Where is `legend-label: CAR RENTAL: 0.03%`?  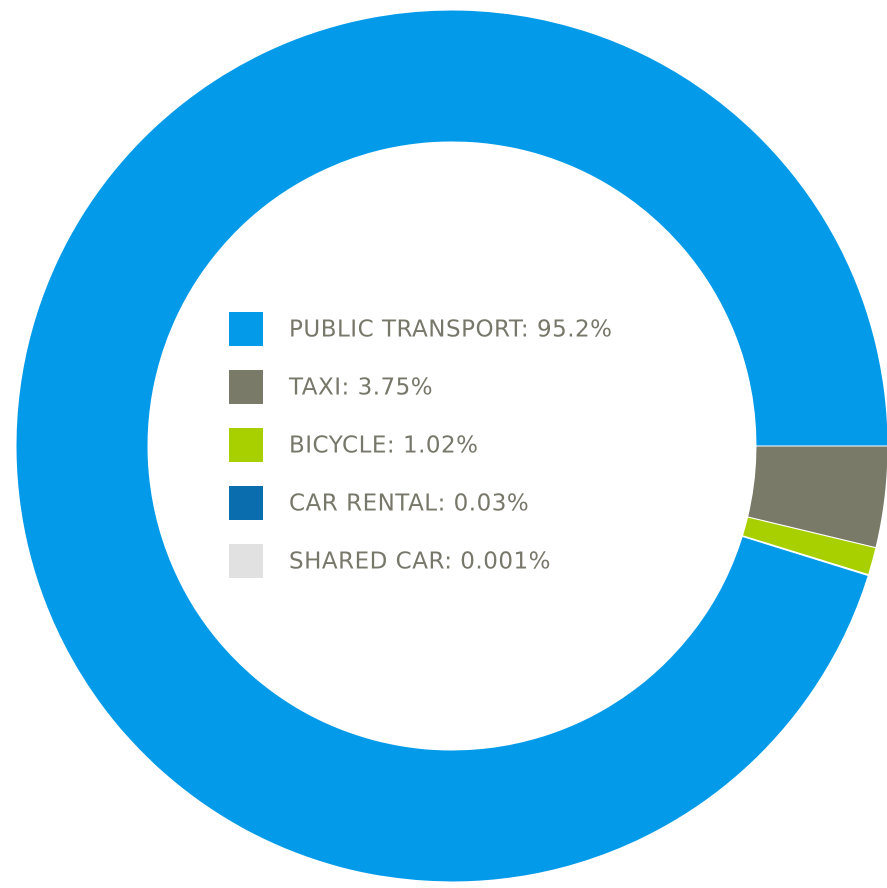
legend-label: CAR RENTAL: 0.03% is located at coordinates (409, 504).